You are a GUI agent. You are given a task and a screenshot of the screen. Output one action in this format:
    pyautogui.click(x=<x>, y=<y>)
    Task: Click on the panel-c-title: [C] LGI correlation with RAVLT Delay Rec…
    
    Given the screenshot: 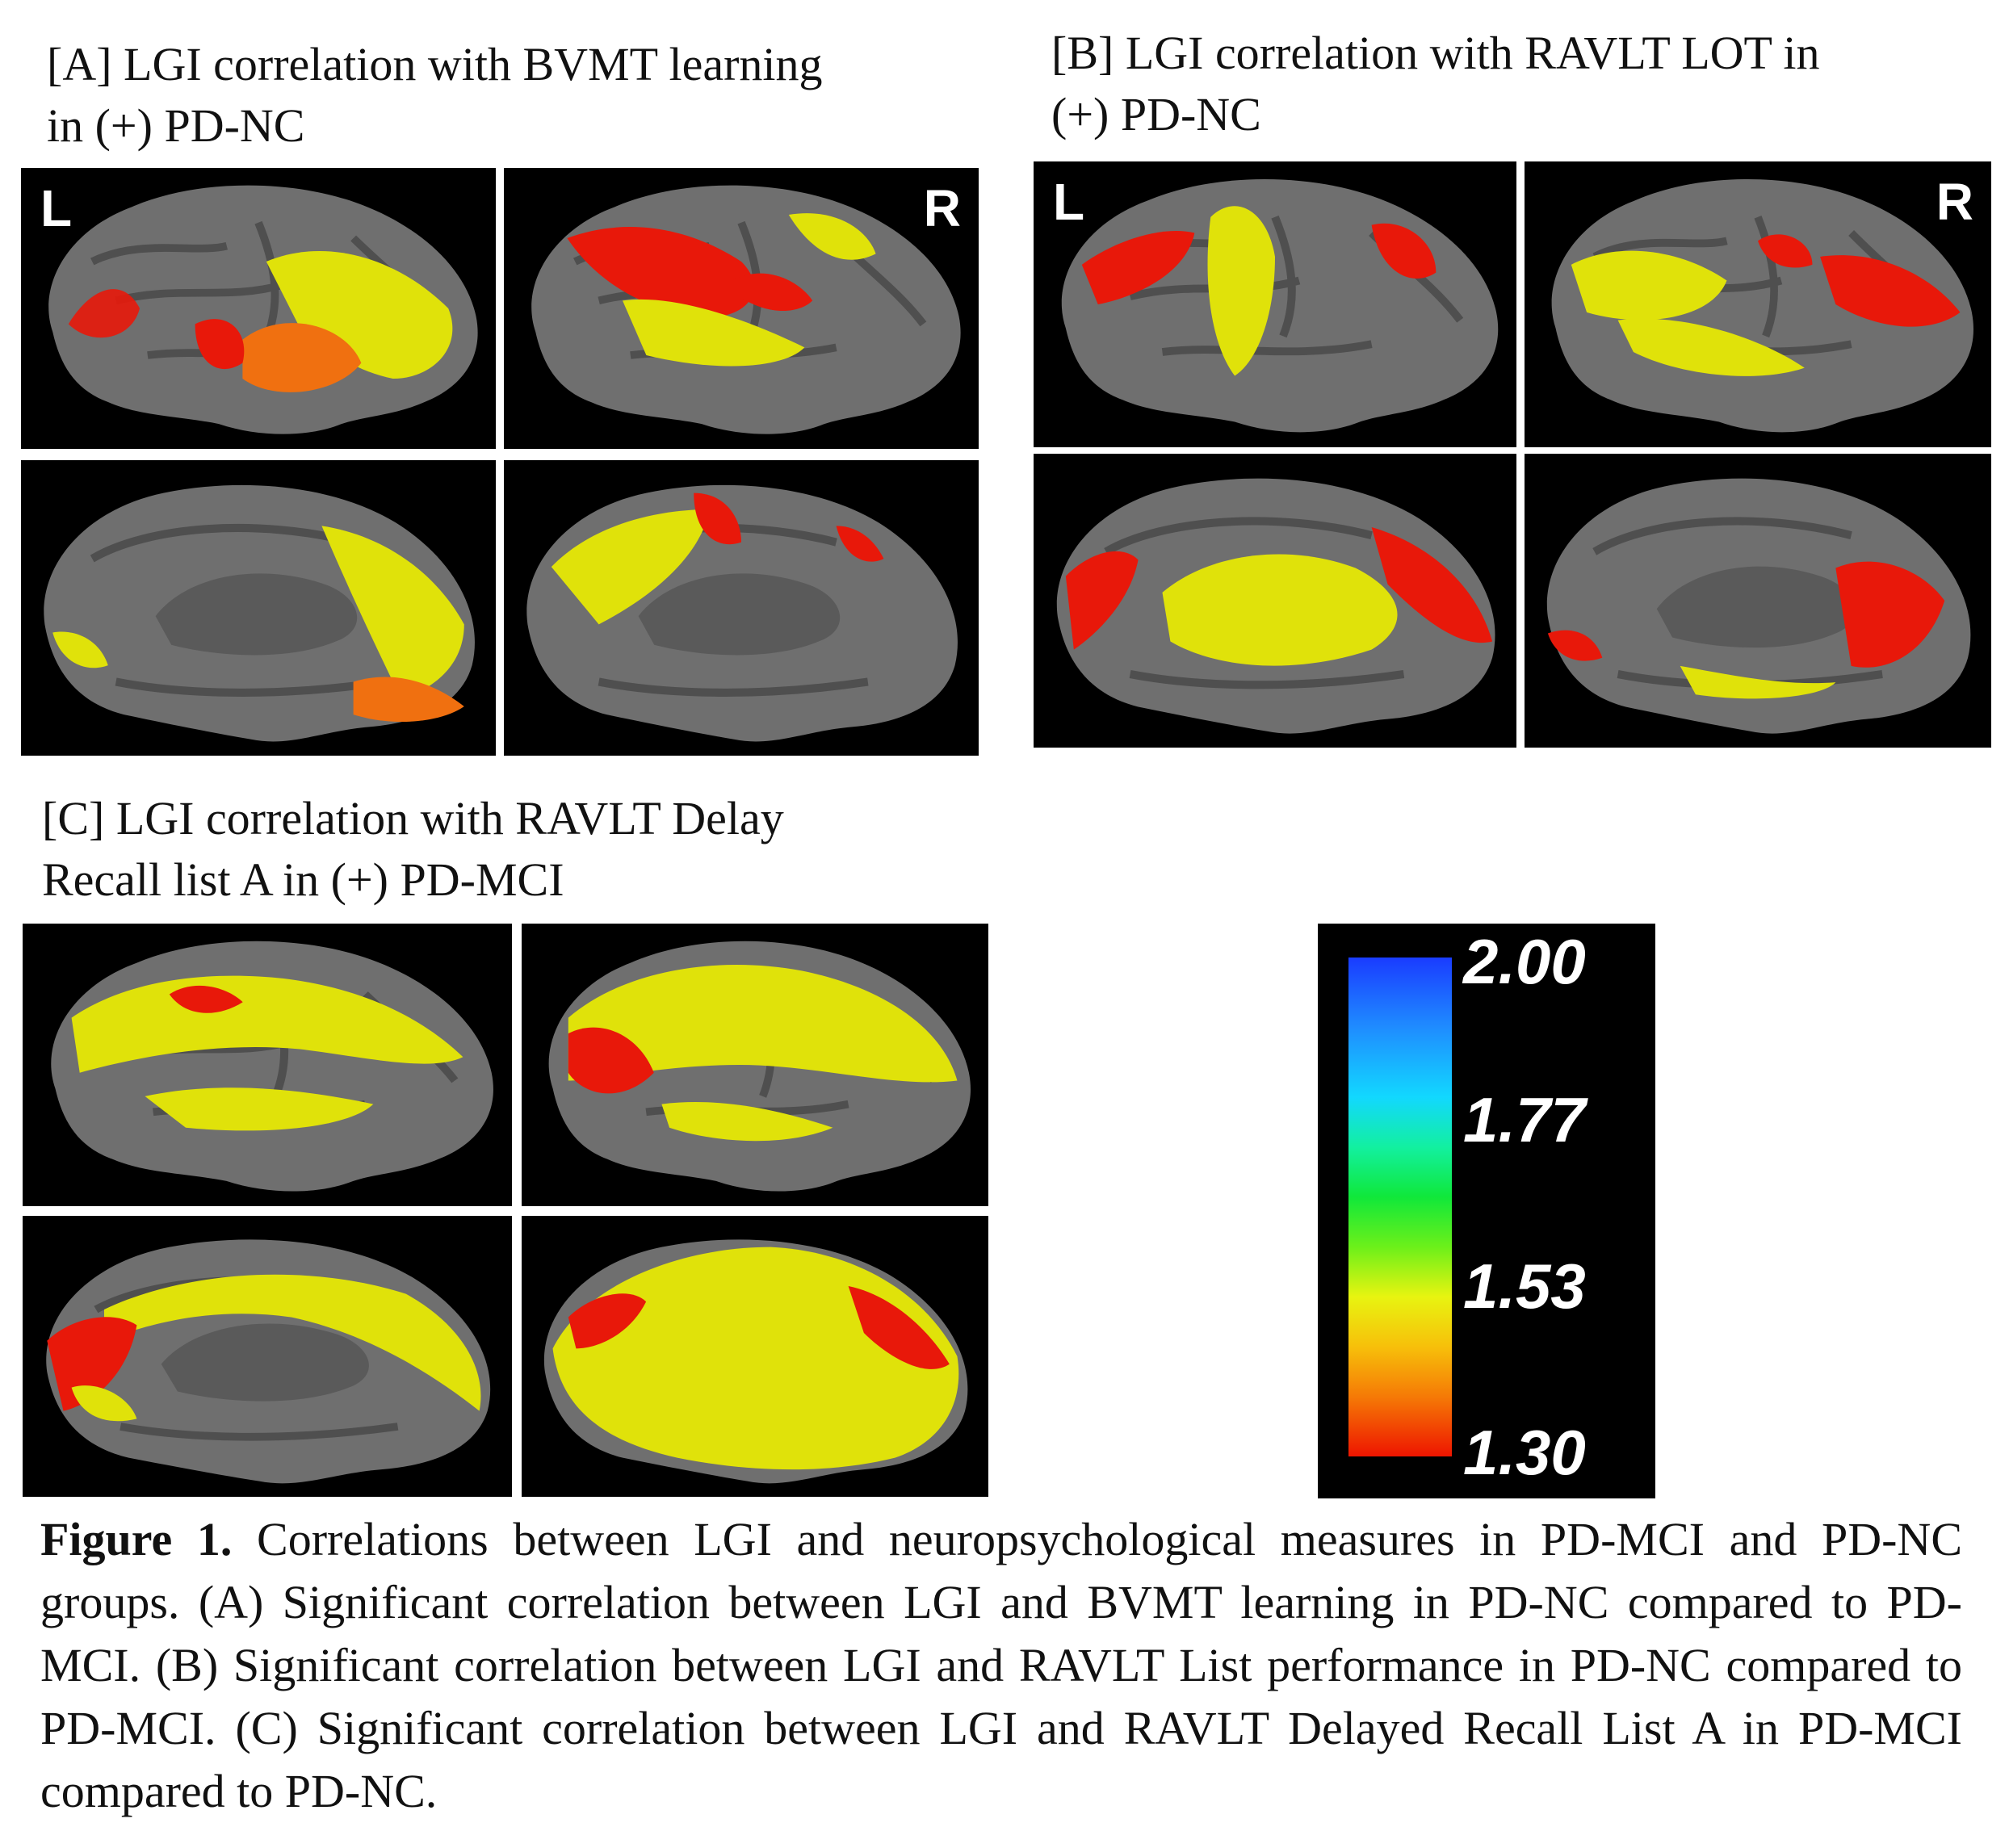 What is the action you would take?
    pyautogui.click(x=413, y=849)
    